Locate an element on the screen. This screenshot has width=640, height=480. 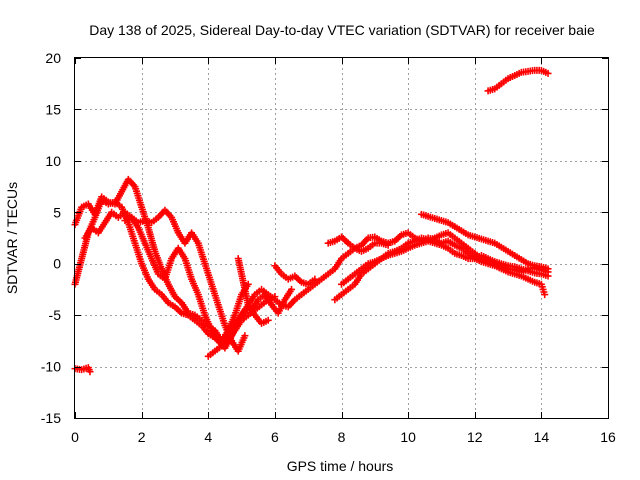
series-arc-c is located at coordinates (188, 280).